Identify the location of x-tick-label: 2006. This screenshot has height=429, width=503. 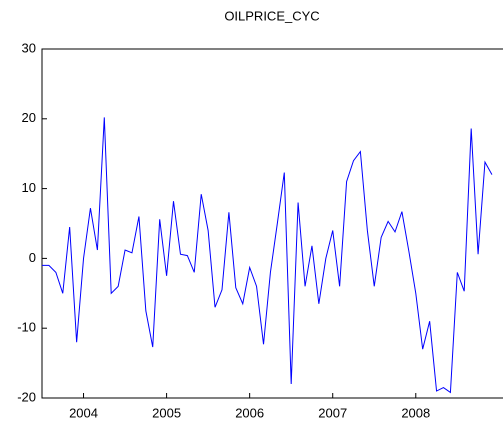
(249, 412).